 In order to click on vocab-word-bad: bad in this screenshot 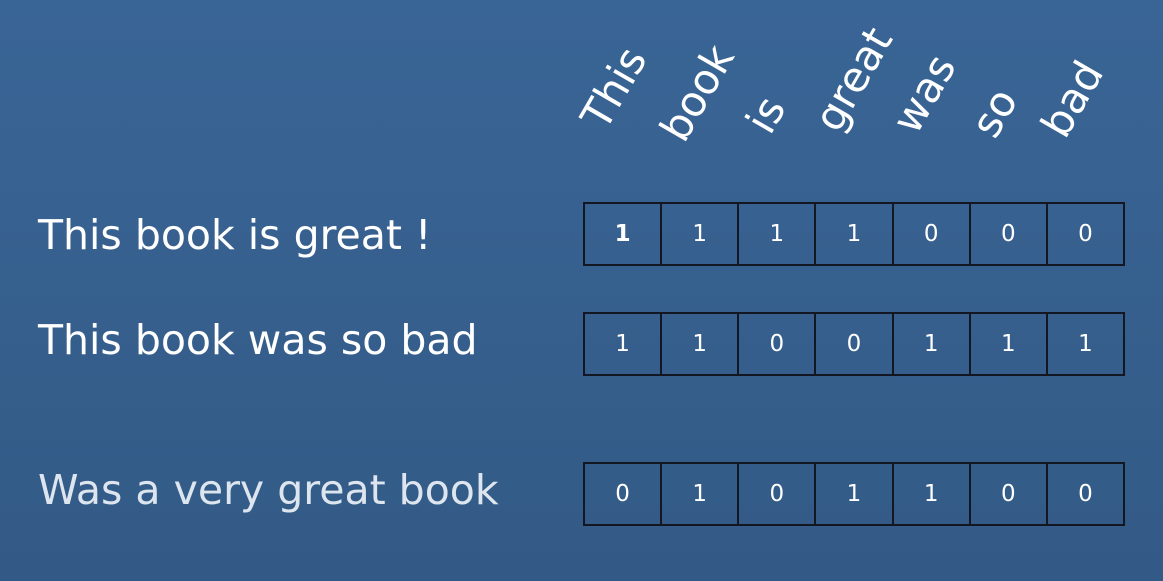, I will do `click(1072, 99)`.